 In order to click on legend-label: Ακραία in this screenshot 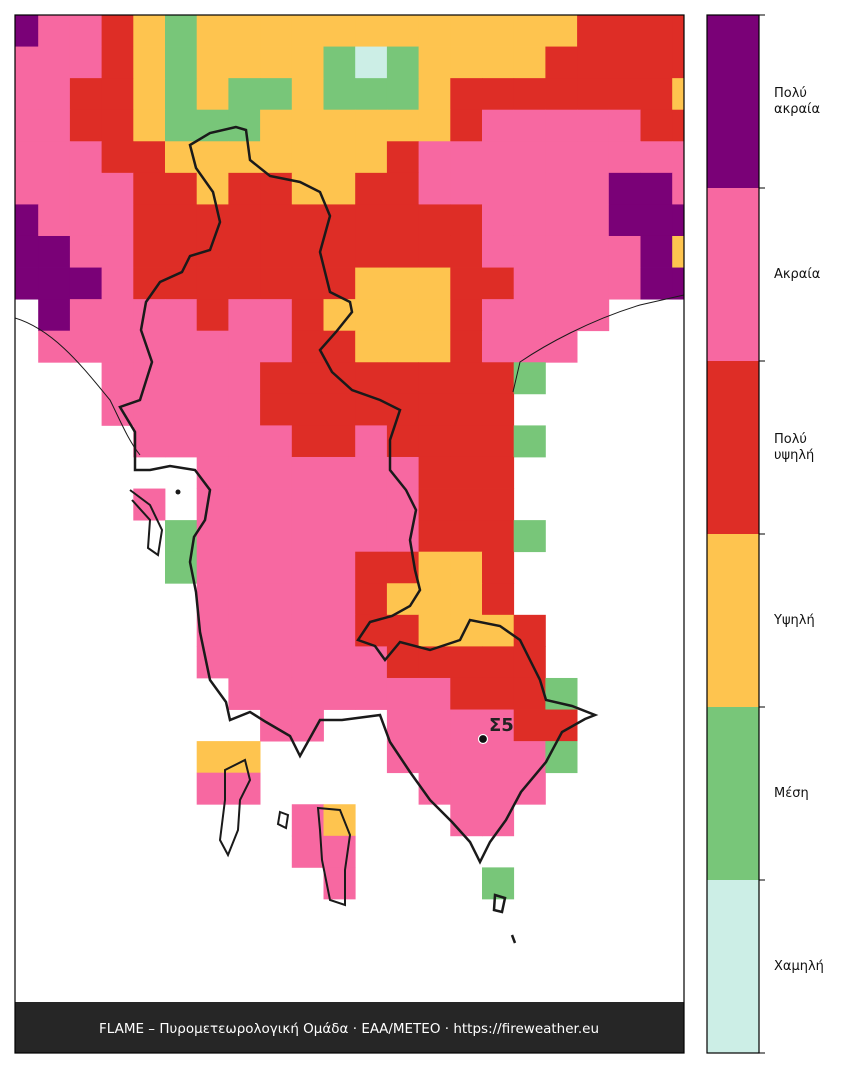, I will do `click(797, 274)`.